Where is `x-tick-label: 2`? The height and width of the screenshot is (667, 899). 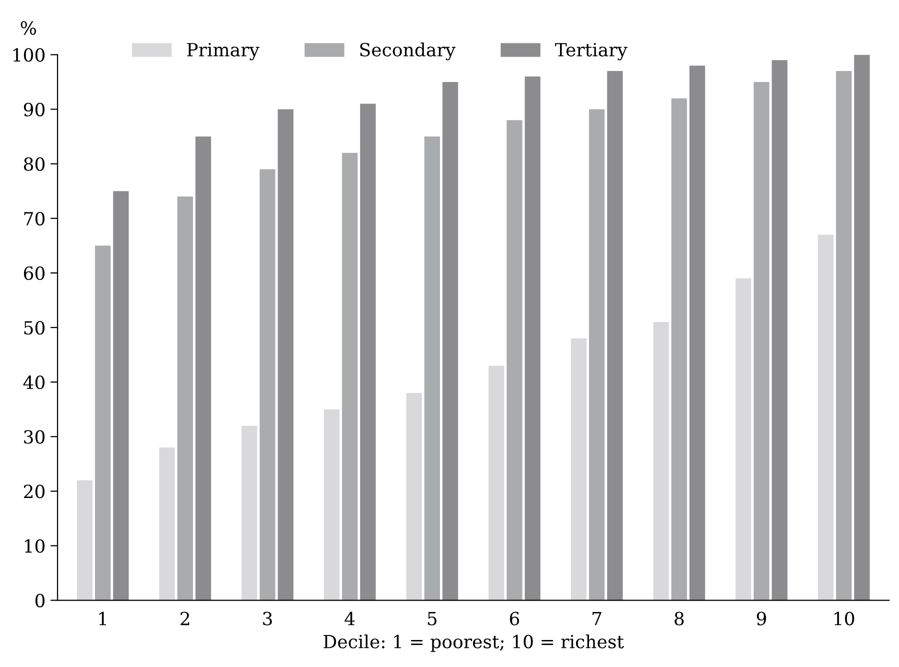
x-tick-label: 2 is located at coordinates (185, 619).